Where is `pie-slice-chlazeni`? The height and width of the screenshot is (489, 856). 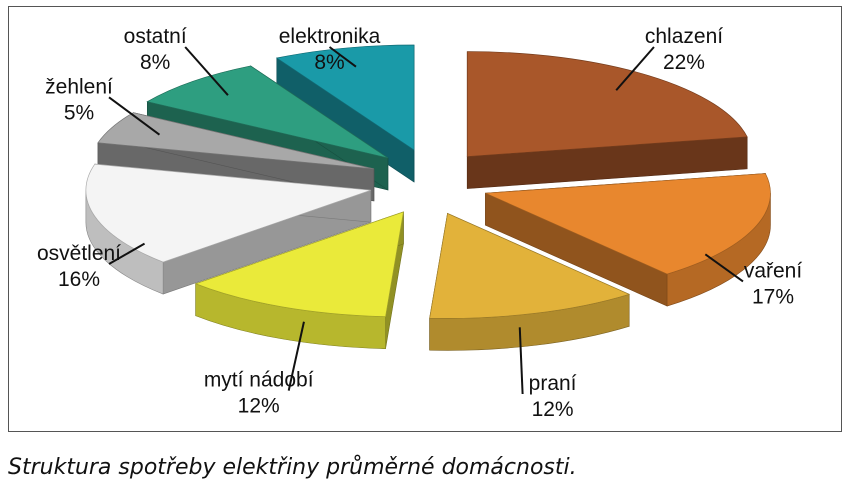 pie-slice-chlazeni is located at coordinates (607, 120).